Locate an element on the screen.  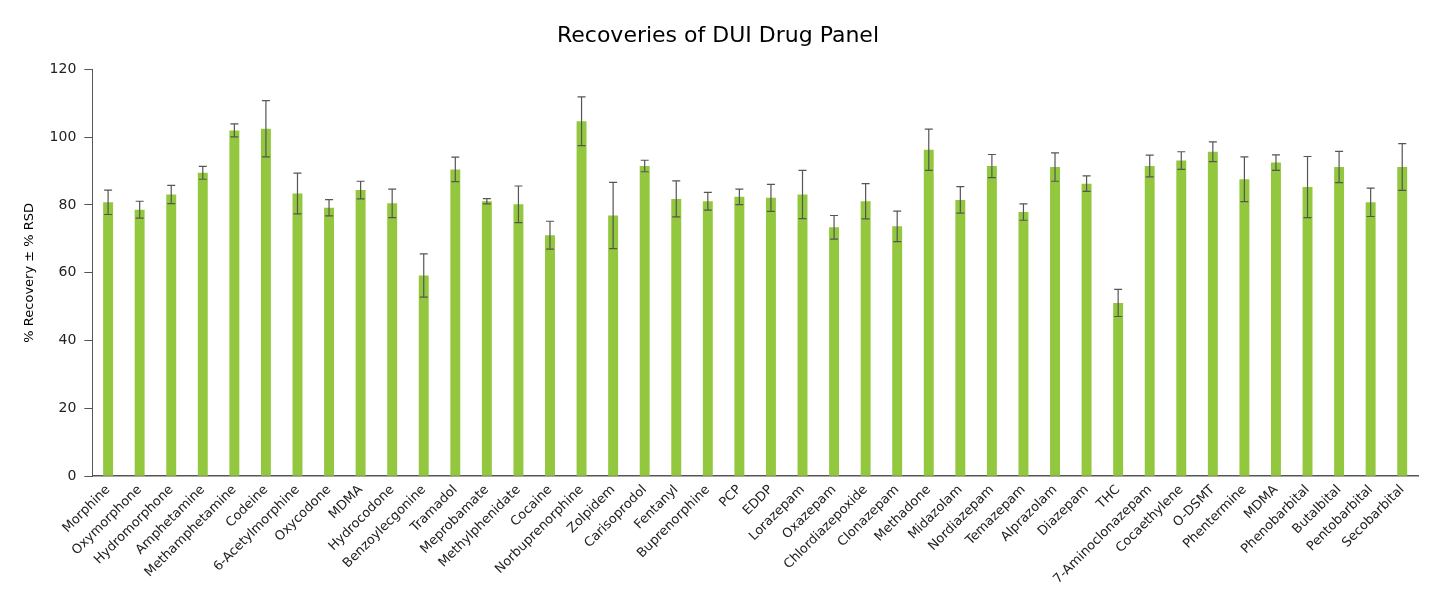
y-tick-label: 40 is located at coordinates (67, 339).